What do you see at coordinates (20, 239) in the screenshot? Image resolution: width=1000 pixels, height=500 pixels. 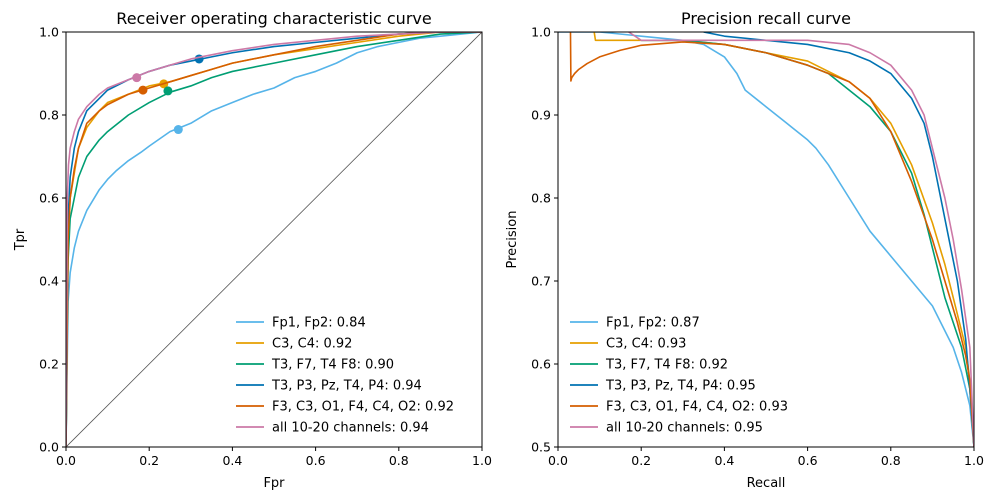 I see `y-axis-label: Tpr` at bounding box center [20, 239].